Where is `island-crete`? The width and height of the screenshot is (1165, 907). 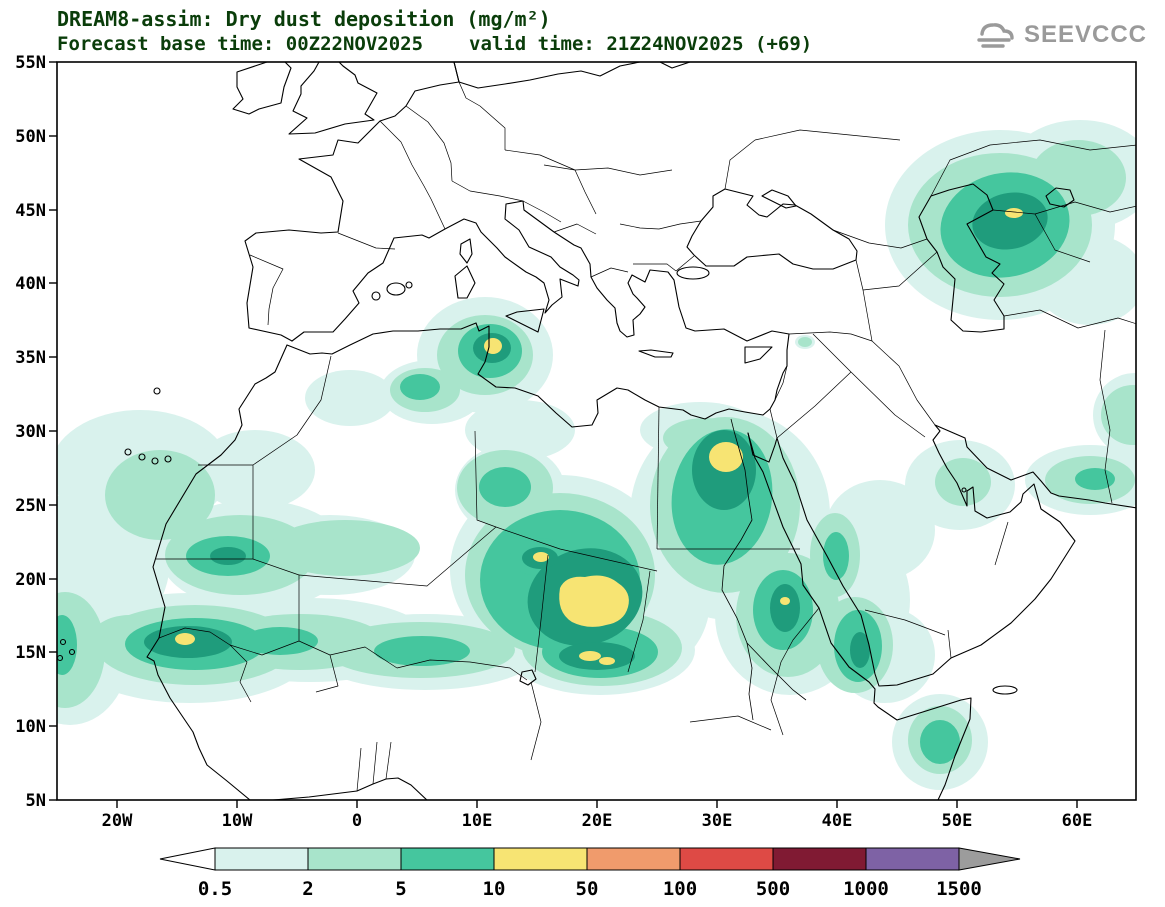
island-crete is located at coordinates (656, 353).